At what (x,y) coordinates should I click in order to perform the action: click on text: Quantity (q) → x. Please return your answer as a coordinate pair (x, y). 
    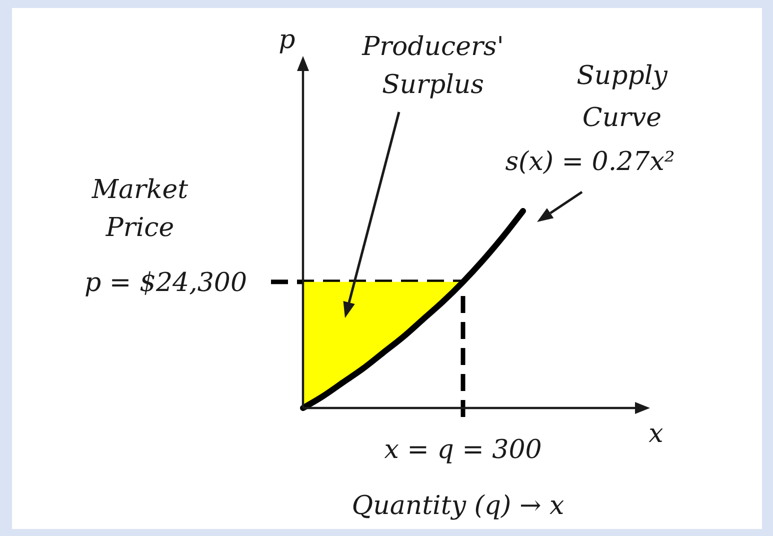
    Looking at the image, I should click on (458, 506).